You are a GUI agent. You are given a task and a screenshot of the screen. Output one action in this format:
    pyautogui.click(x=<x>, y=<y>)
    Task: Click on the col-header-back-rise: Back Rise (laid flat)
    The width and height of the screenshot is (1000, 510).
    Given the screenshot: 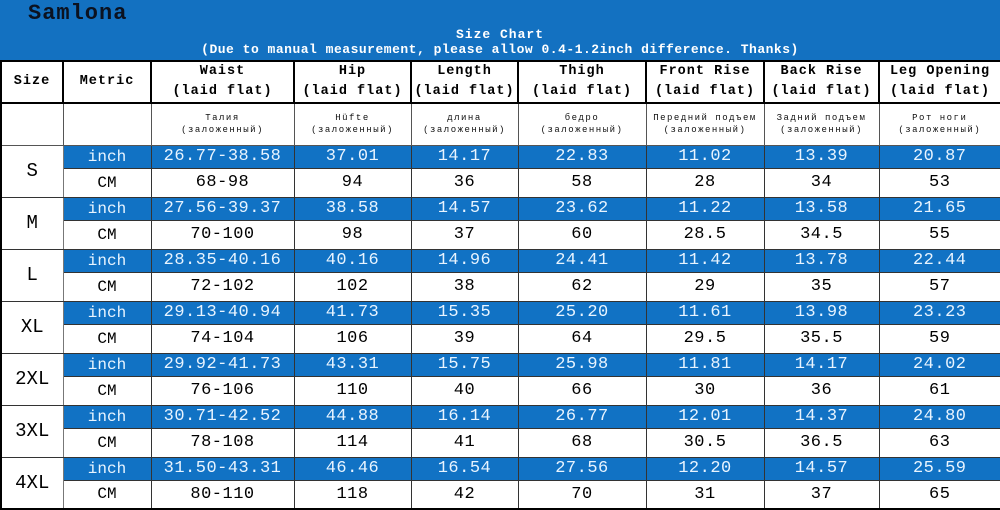 What is the action you would take?
    pyautogui.click(x=821, y=82)
    